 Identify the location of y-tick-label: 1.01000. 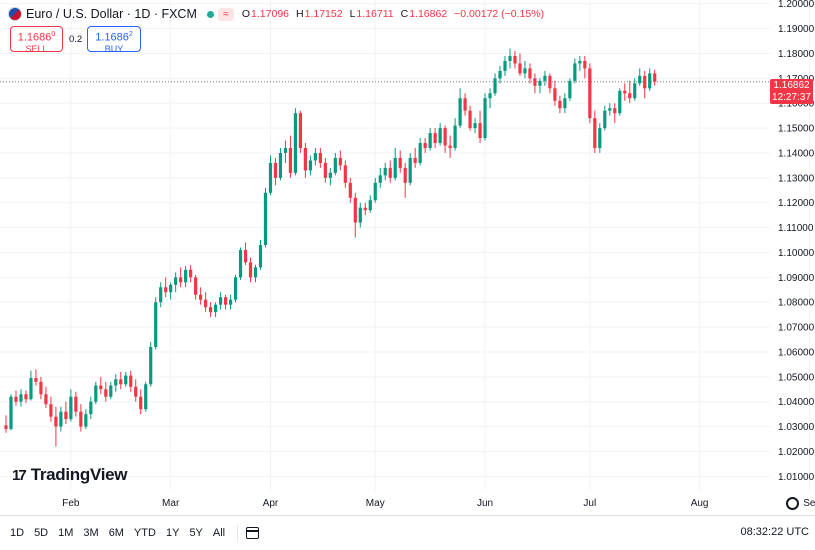
(796, 477).